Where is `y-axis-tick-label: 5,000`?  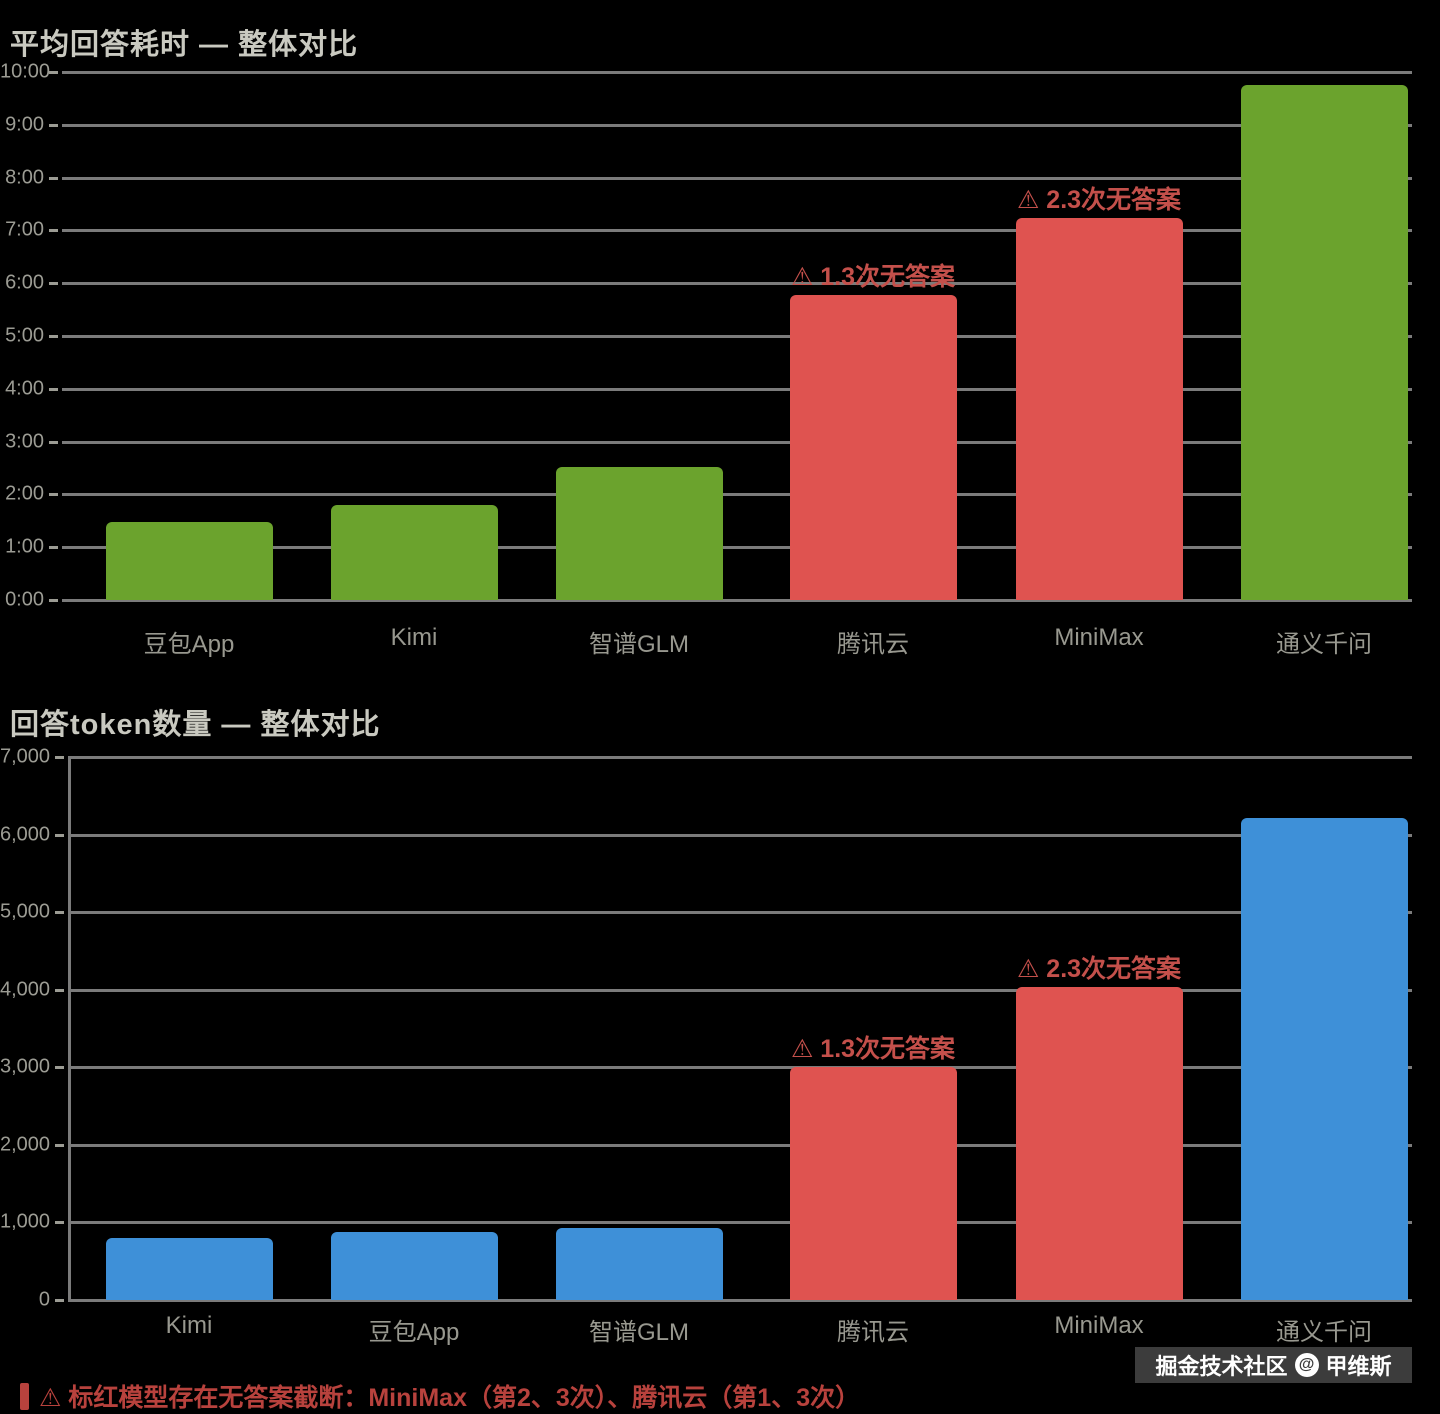 y-axis-tick-label: 5,000 is located at coordinates (25, 911).